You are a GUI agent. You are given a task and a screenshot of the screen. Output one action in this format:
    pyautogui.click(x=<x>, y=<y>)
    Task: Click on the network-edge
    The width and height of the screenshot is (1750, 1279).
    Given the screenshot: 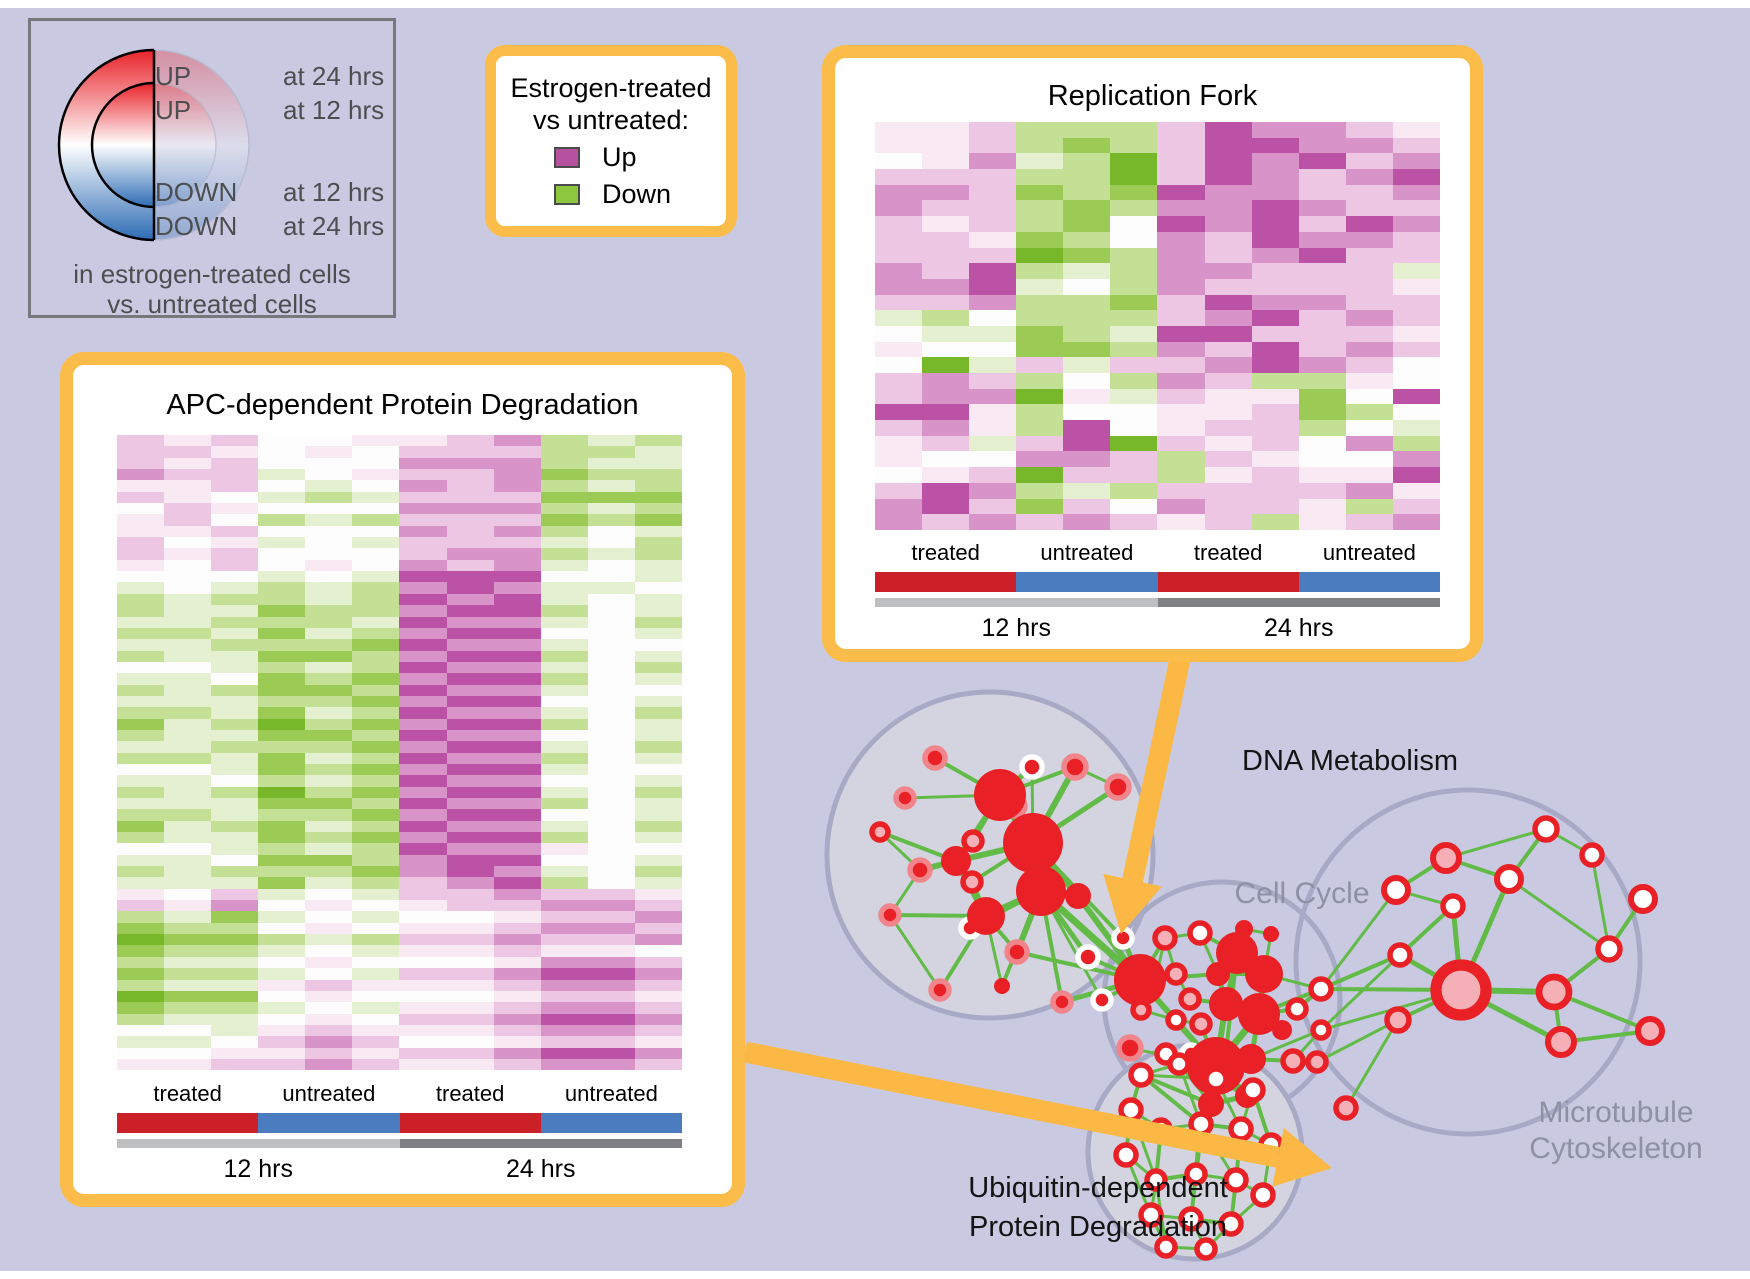 What is the action you would take?
    pyautogui.click(x=1600, y=902)
    